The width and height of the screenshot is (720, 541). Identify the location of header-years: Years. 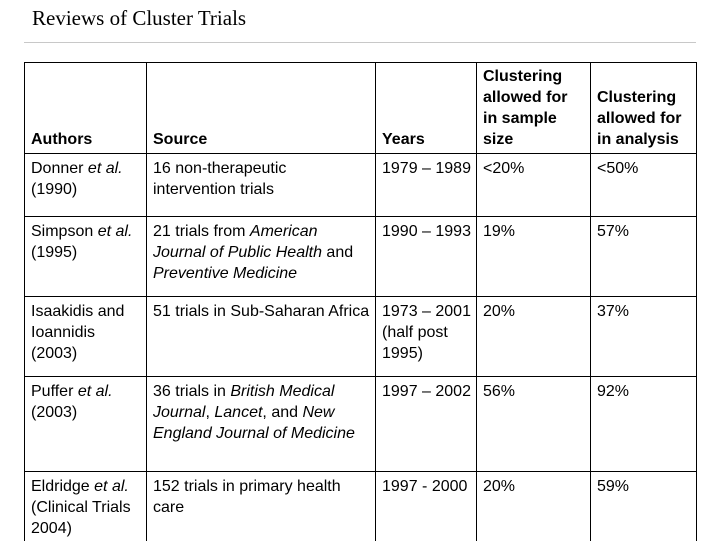
(426, 108).